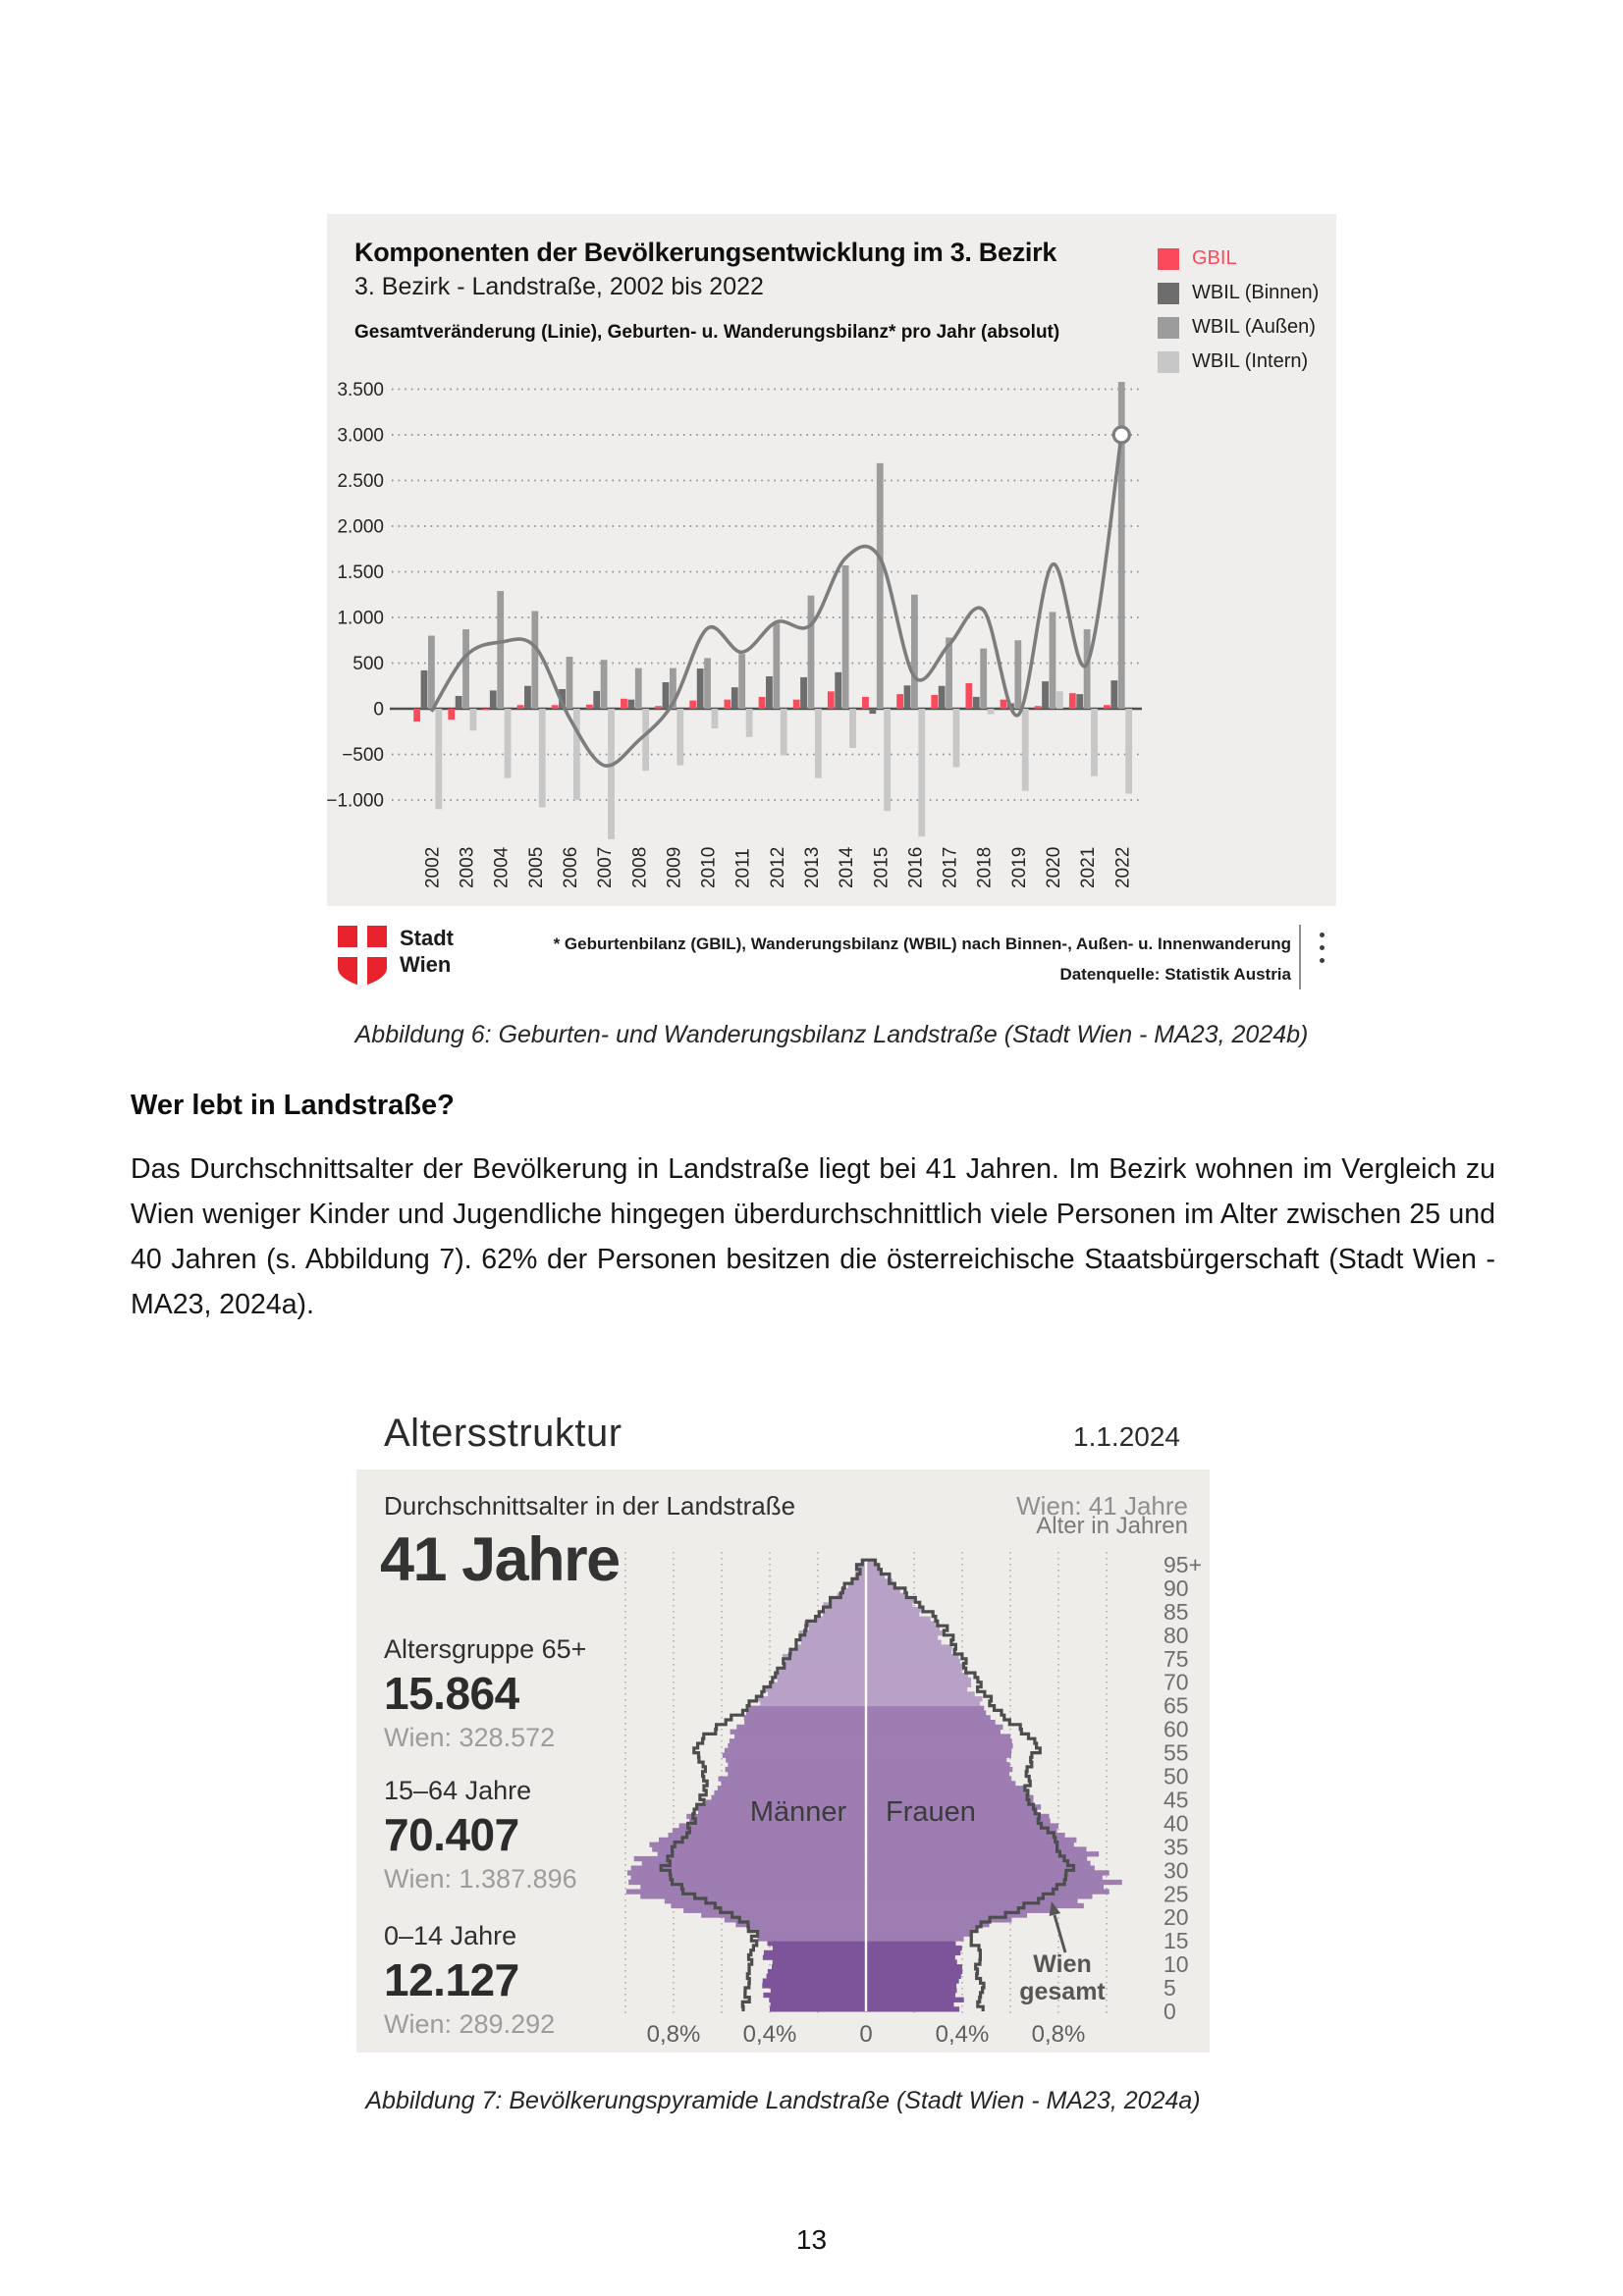  I want to click on kebab-menu-icon, so click(1322, 948).